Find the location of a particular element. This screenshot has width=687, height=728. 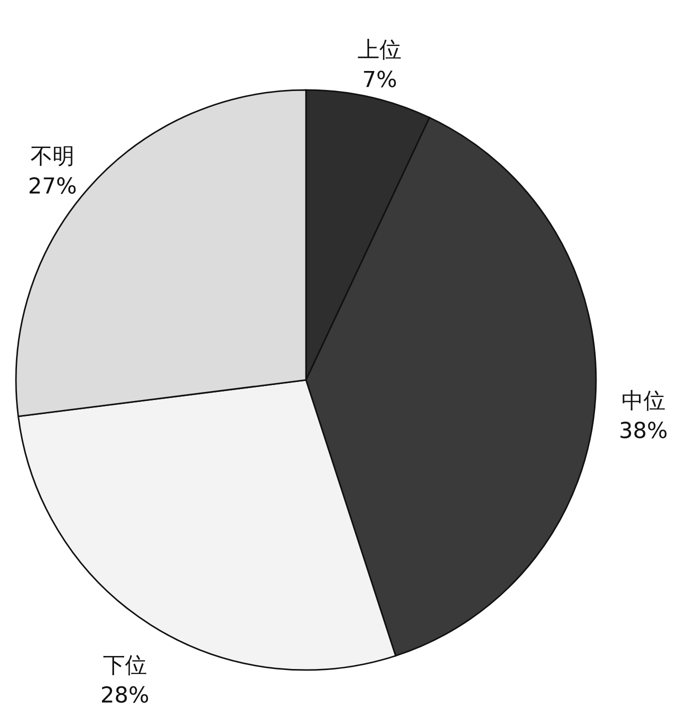

data-label: 28% is located at coordinates (125, 695).